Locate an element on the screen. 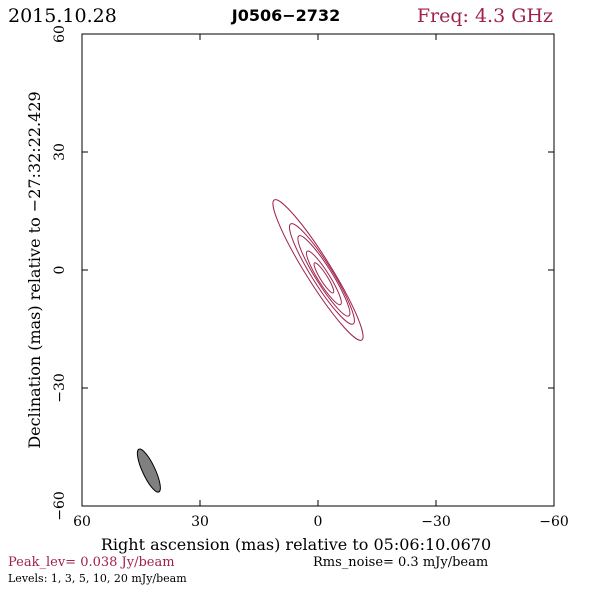 The width and height of the screenshot is (590, 590). x-tick-label: −30 is located at coordinates (436, 522).